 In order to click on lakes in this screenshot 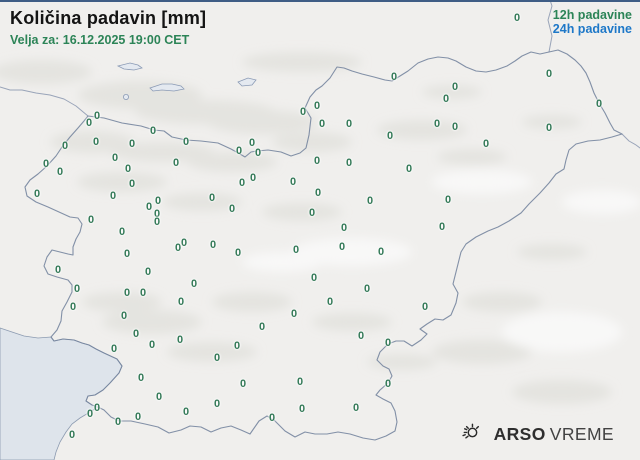, I will do `click(186, 81)`.